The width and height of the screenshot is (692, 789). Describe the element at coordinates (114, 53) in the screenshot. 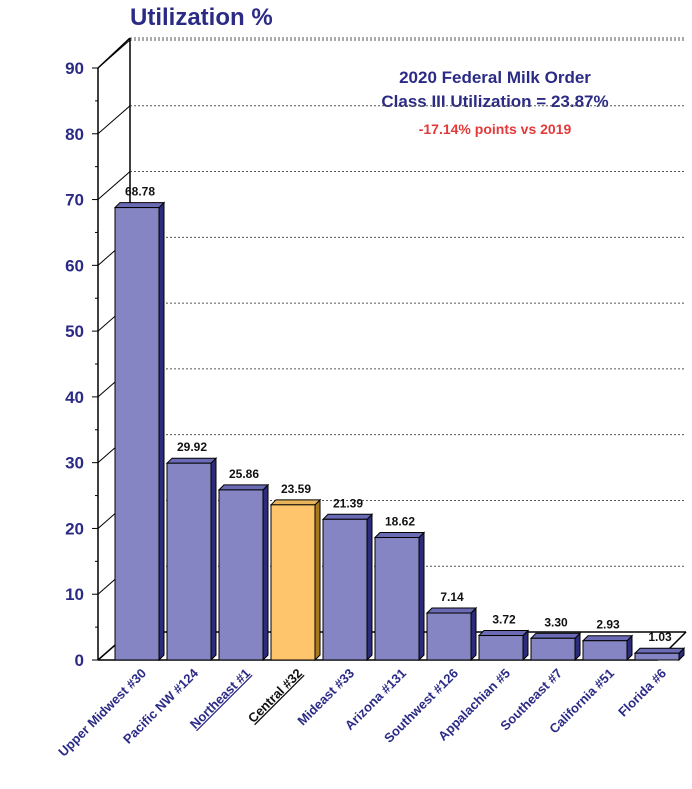

I see `y-axis-top-edge` at that location.